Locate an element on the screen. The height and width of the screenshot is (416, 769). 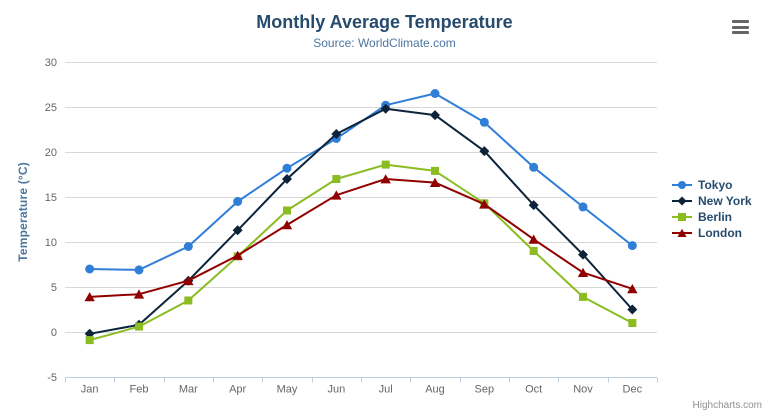
legend-item-label: New York is located at coordinates (725, 201).